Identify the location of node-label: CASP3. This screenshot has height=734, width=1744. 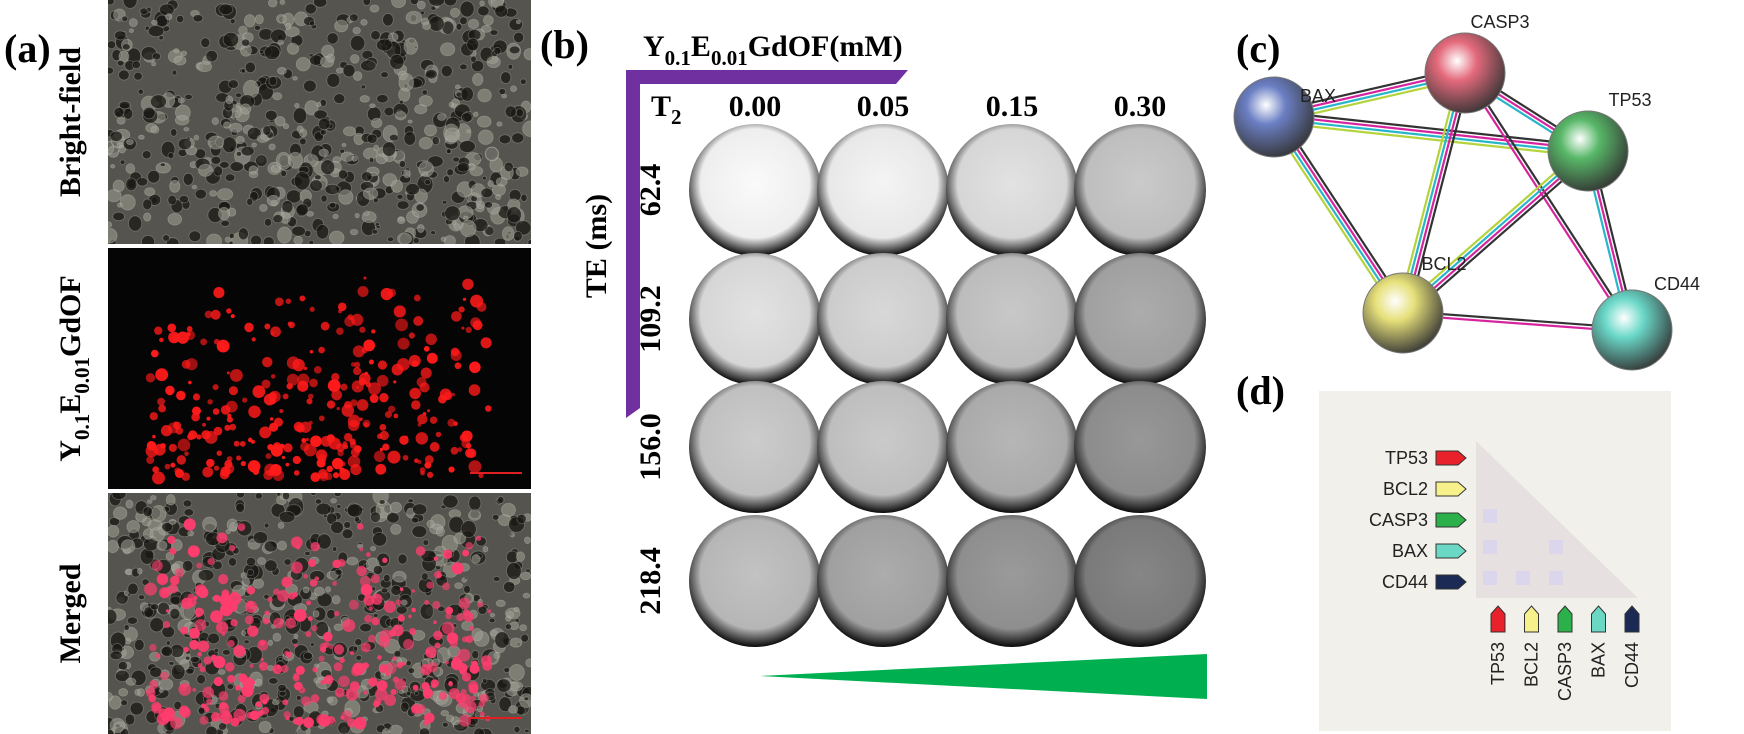
(1499, 22).